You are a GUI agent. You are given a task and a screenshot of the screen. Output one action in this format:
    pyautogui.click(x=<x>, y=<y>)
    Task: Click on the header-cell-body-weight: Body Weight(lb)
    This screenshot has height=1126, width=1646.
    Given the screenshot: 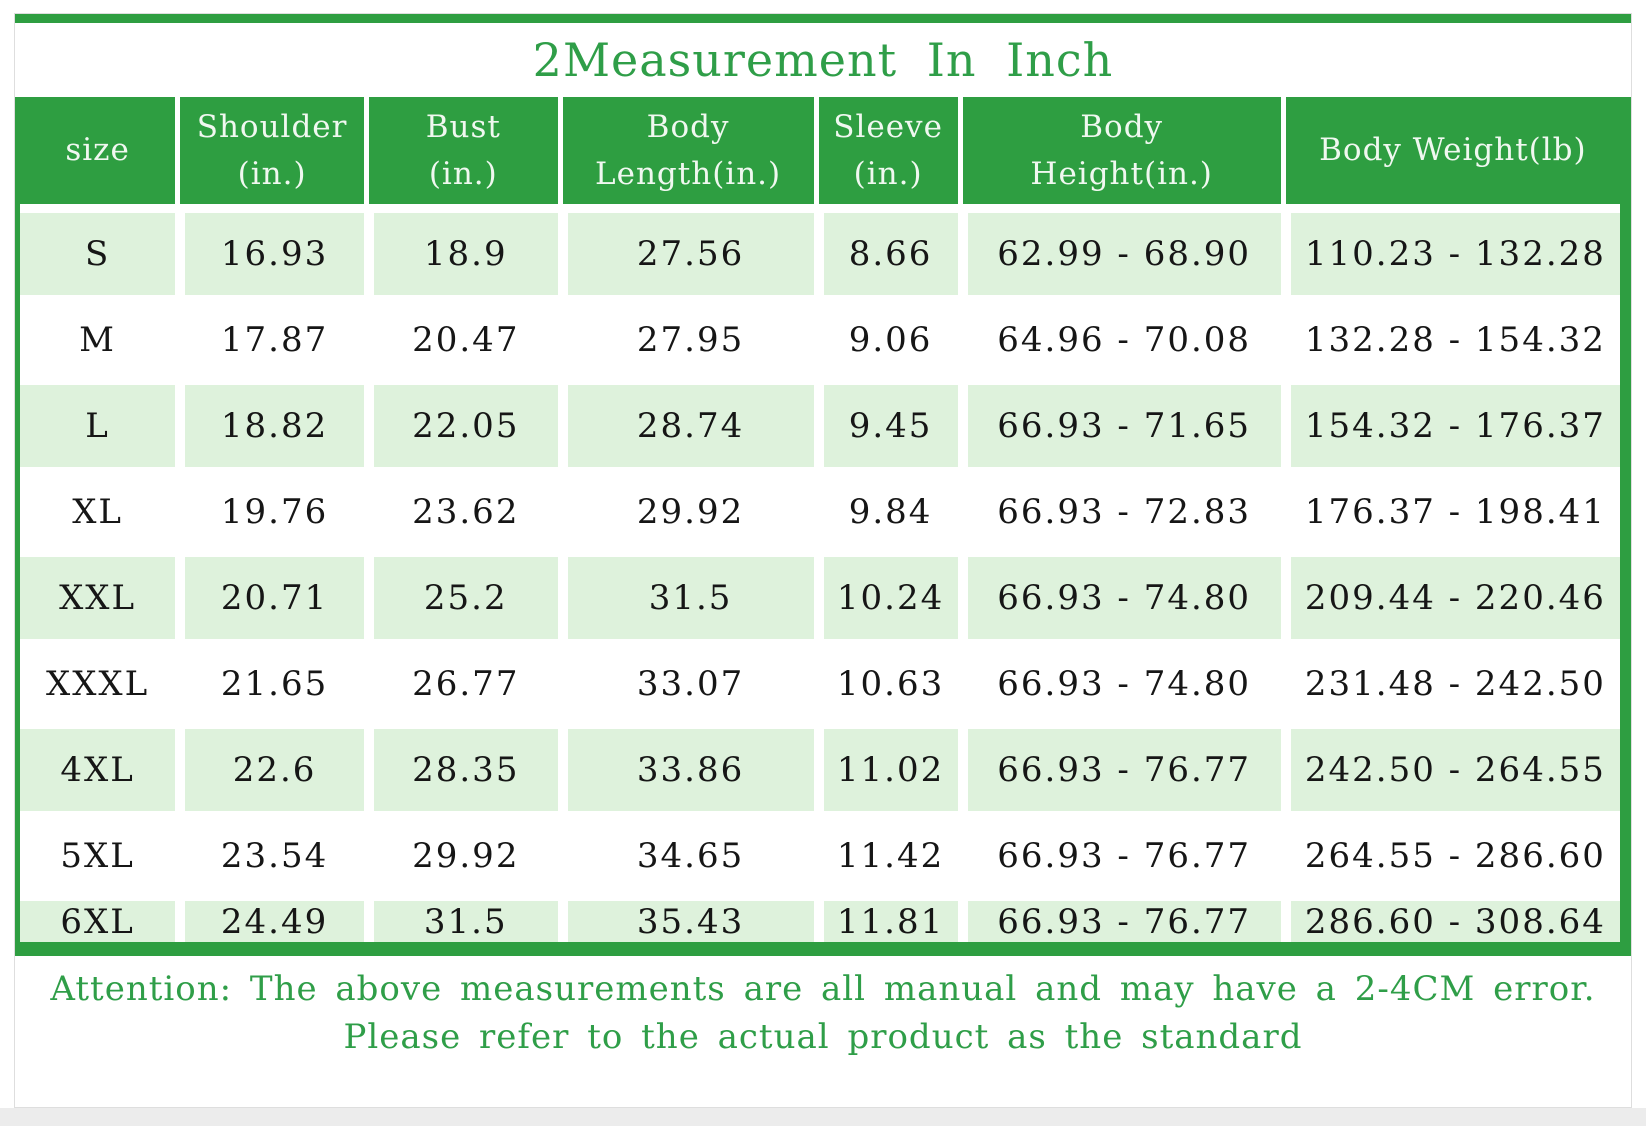 What is the action you would take?
    pyautogui.click(x=1450, y=153)
    